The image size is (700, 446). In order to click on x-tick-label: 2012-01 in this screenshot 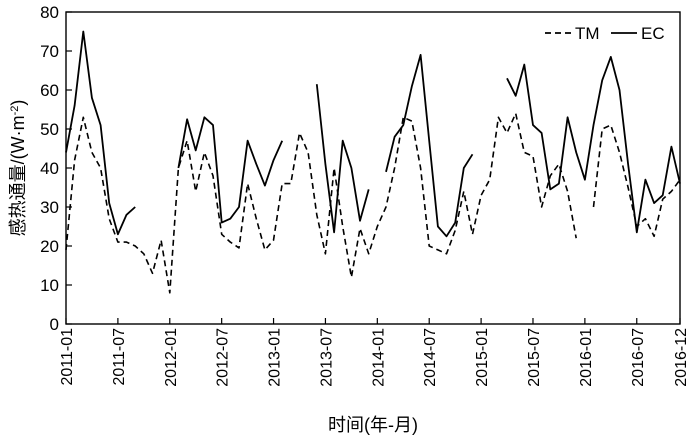, I will do `click(171, 357)`.